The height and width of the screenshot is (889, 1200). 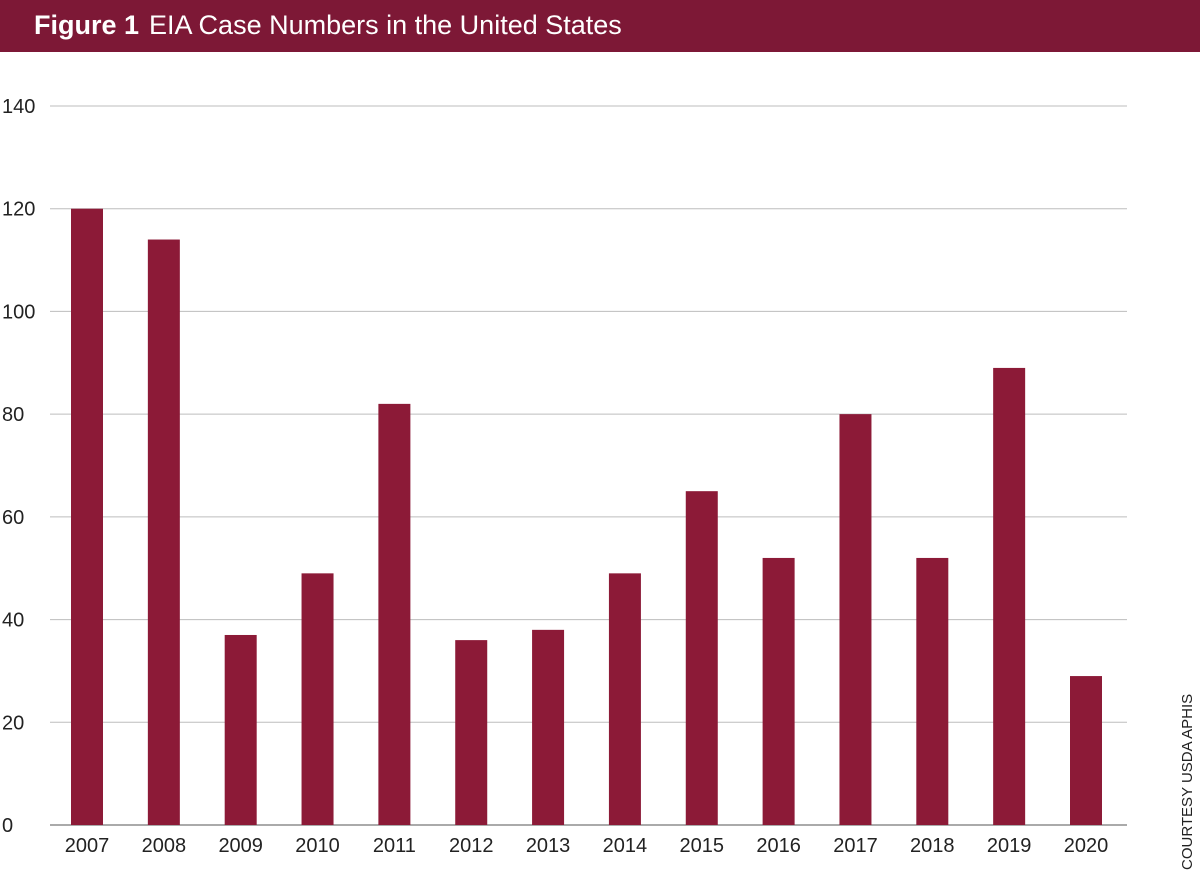 What do you see at coordinates (548, 846) in the screenshot?
I see `x-tick-label: 2013` at bounding box center [548, 846].